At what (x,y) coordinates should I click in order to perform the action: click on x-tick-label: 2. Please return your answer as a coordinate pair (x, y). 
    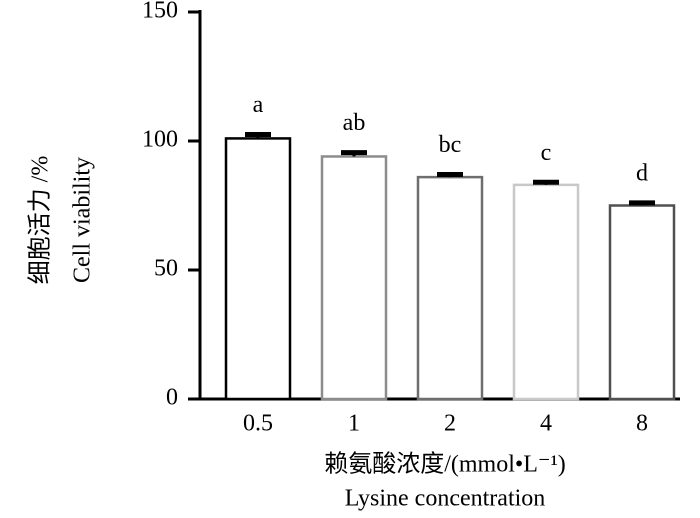
    Looking at the image, I should click on (450, 424).